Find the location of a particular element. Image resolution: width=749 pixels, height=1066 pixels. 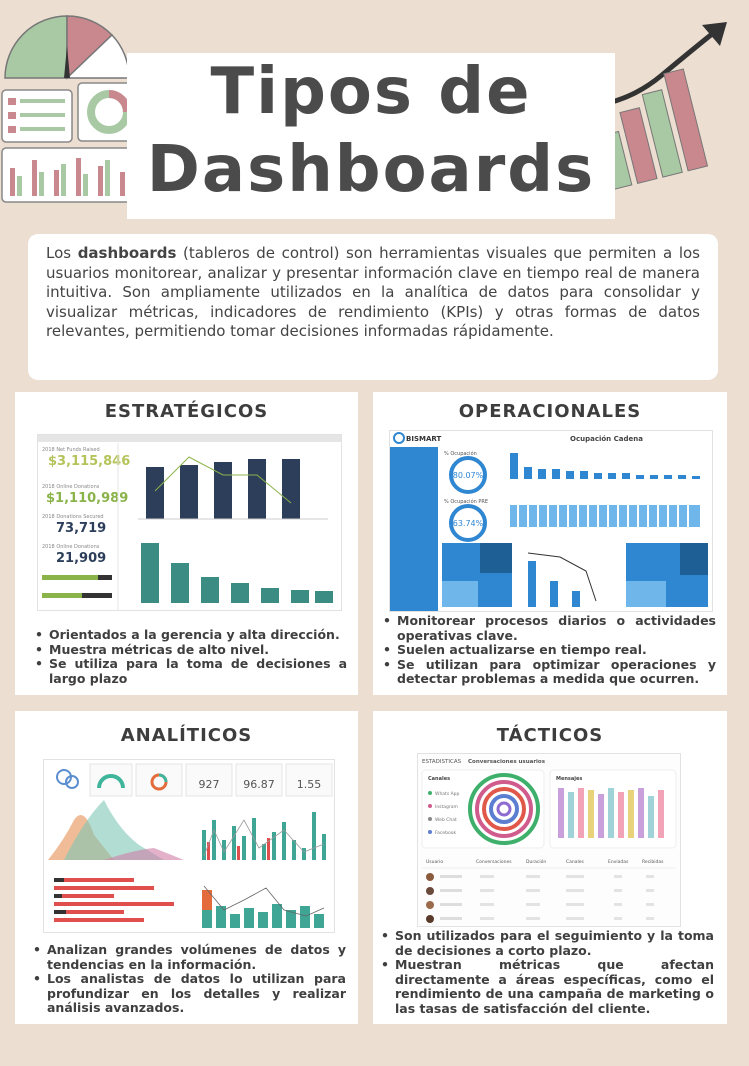

gauge-value-1: 80.07% is located at coordinates (468, 475).